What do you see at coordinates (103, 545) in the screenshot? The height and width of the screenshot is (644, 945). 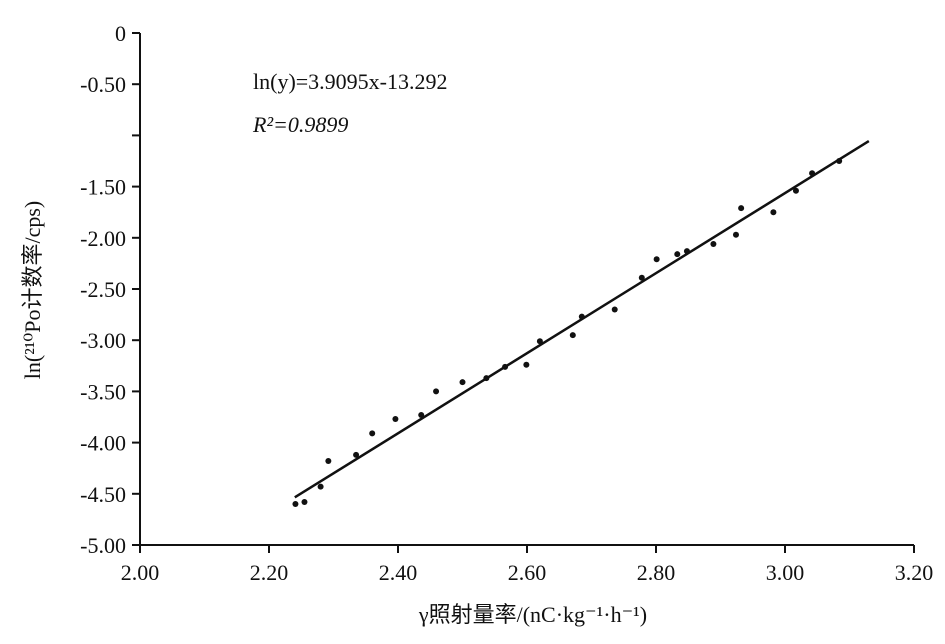 I see `y-tick-label: -5.00` at bounding box center [103, 545].